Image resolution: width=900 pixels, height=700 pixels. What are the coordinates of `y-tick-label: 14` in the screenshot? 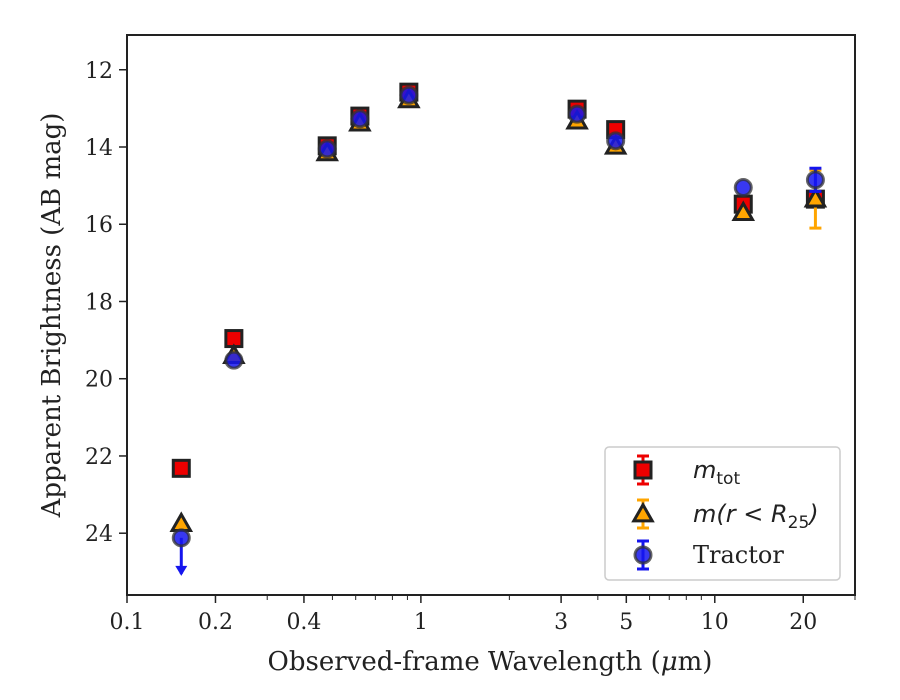 It's located at (99, 148).